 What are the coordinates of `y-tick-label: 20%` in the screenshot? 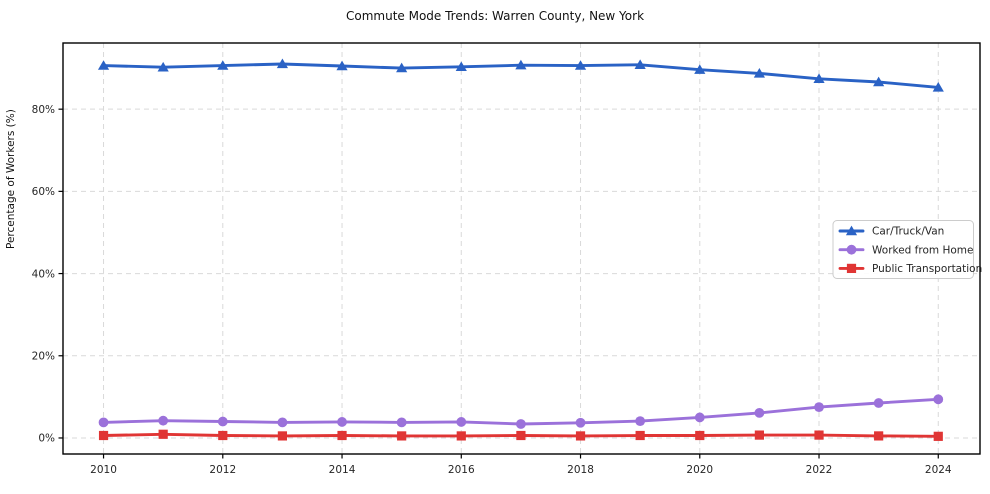 It's located at (43, 356).